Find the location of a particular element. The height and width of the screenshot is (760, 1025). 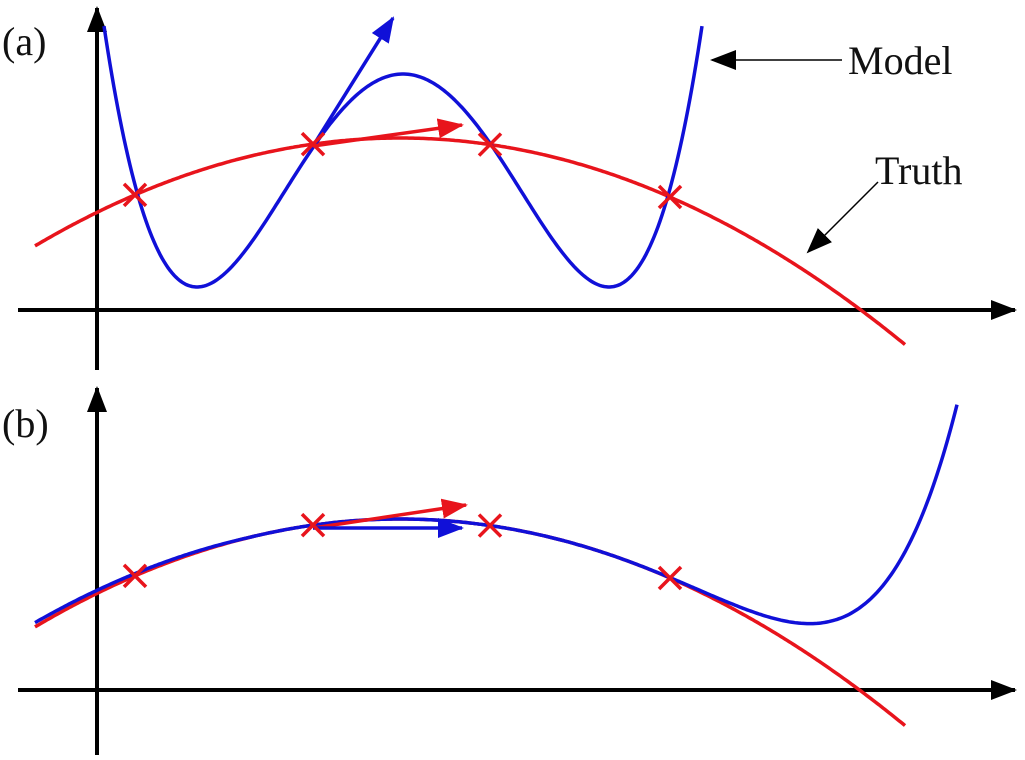

panel-label: (a) is located at coordinates (24, 41).